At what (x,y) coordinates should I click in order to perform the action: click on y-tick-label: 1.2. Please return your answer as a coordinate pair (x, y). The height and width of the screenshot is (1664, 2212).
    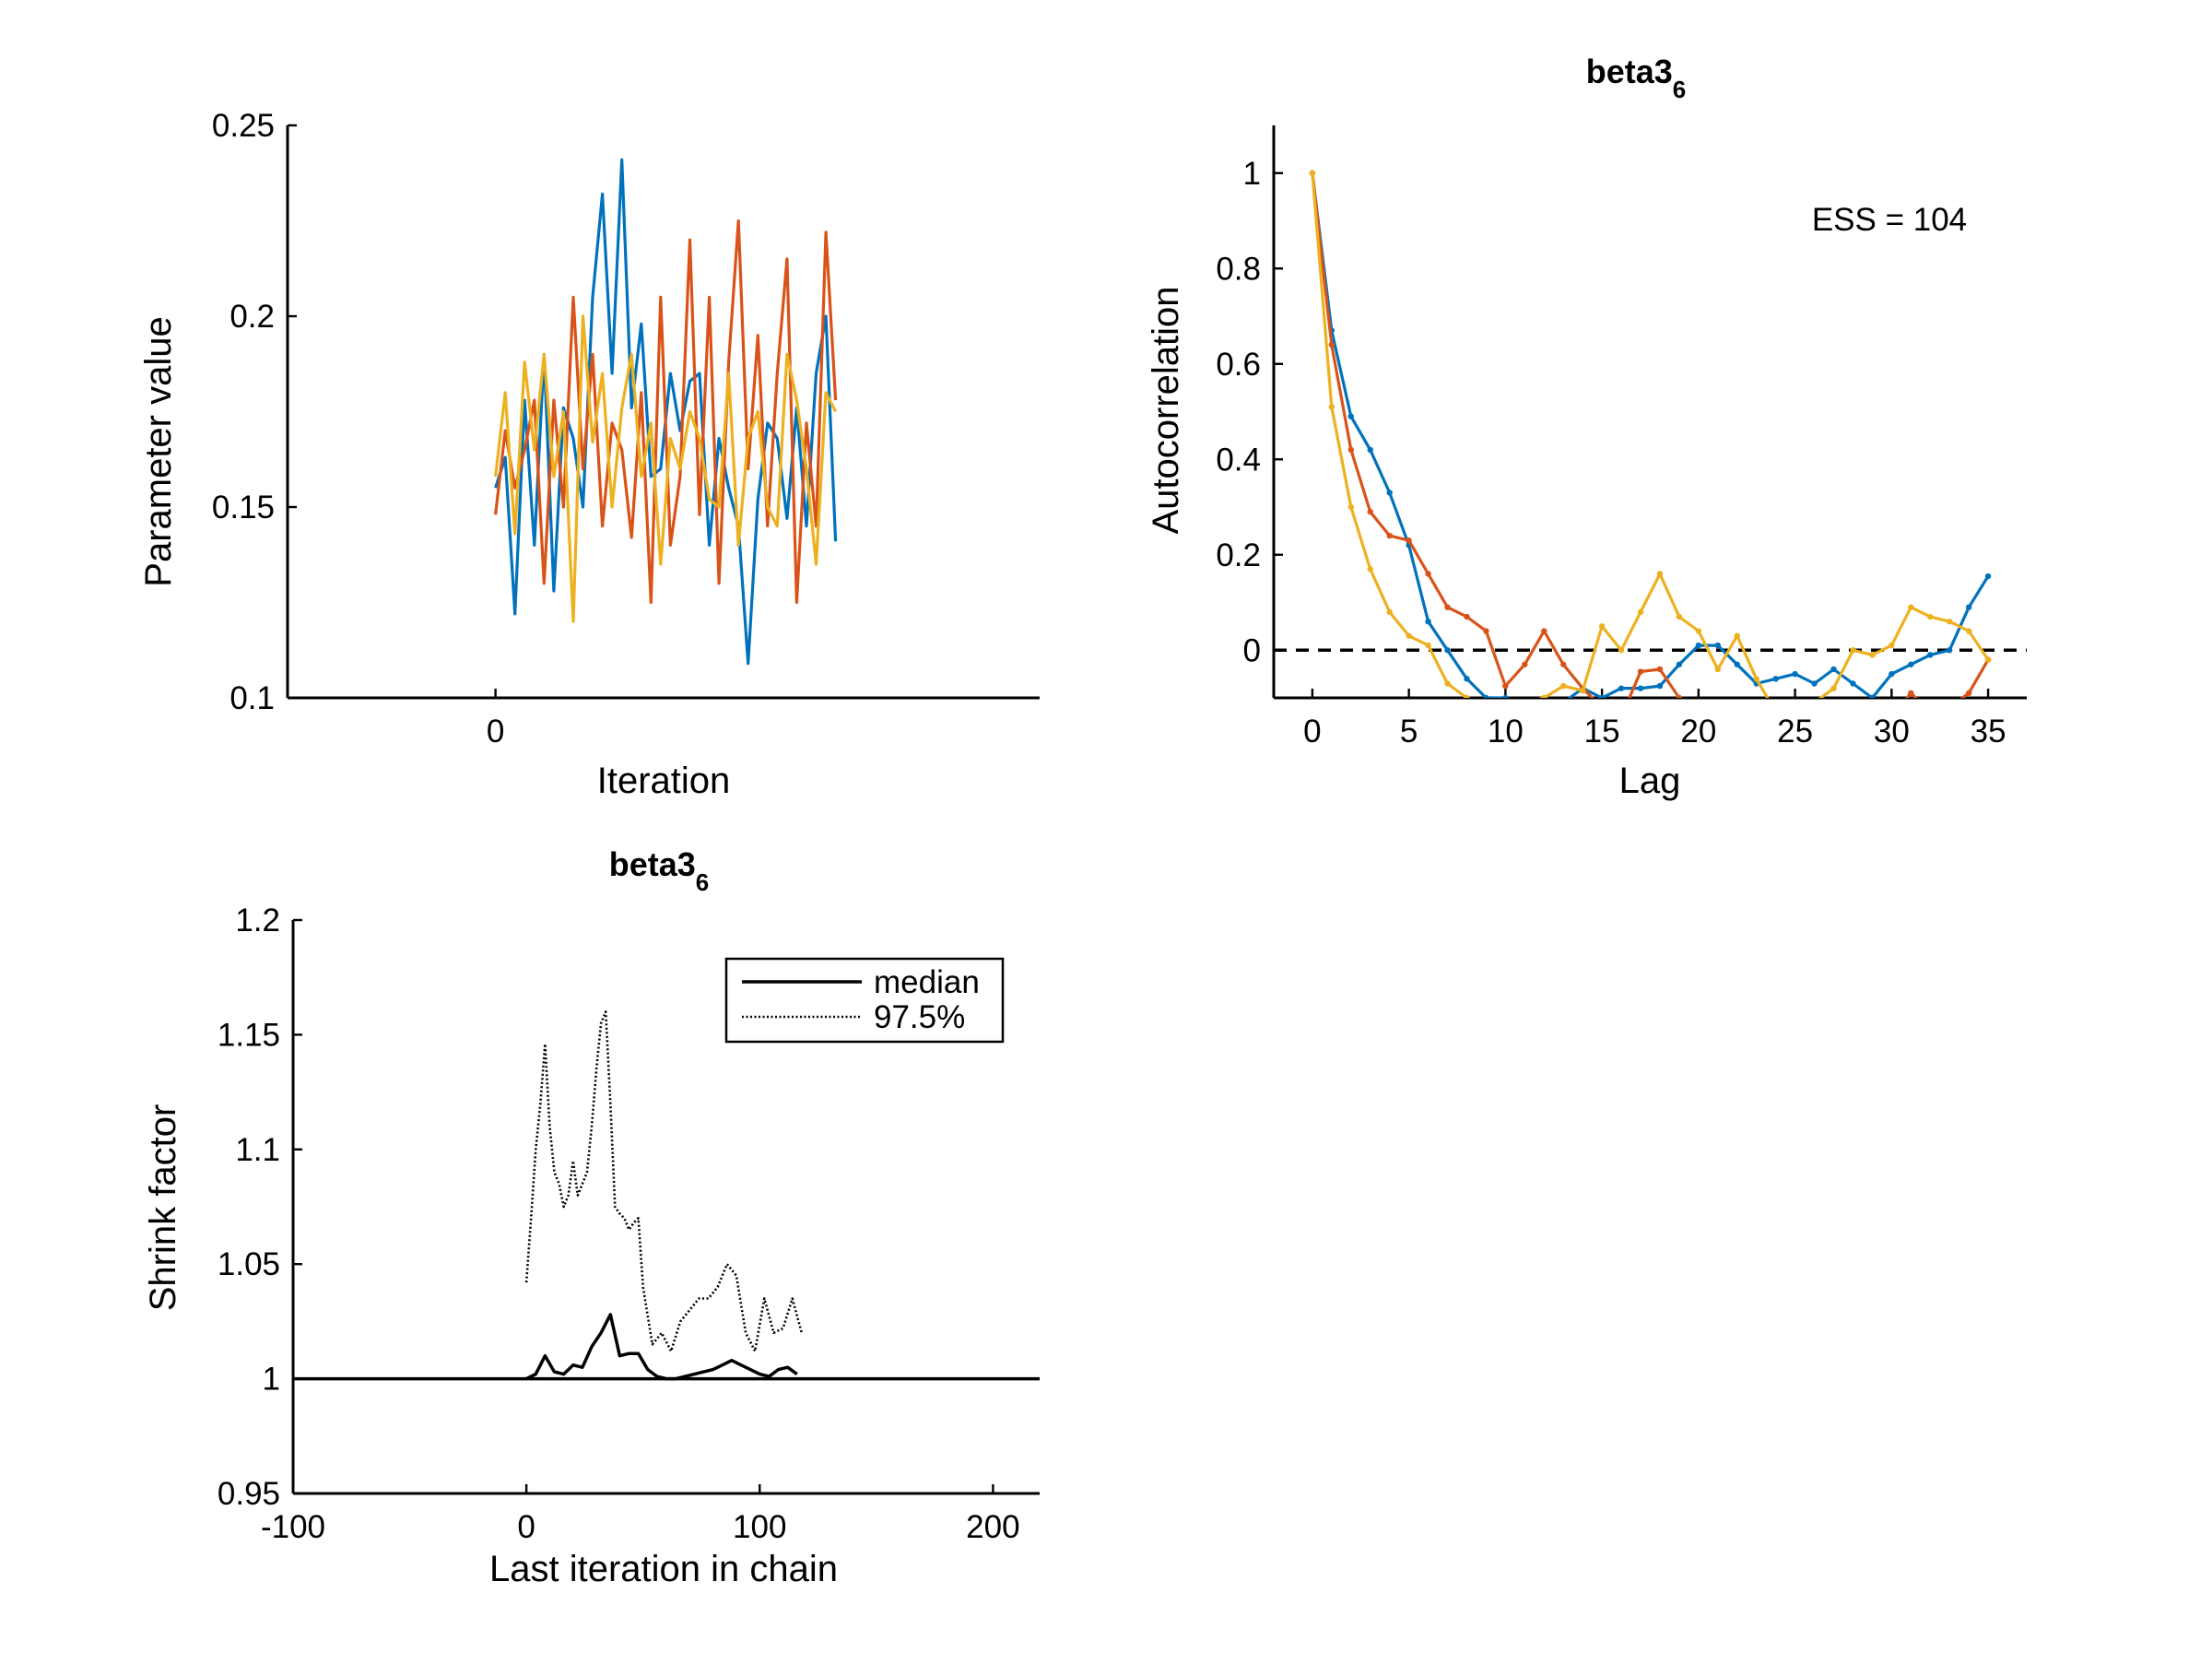
    Looking at the image, I should click on (257, 920).